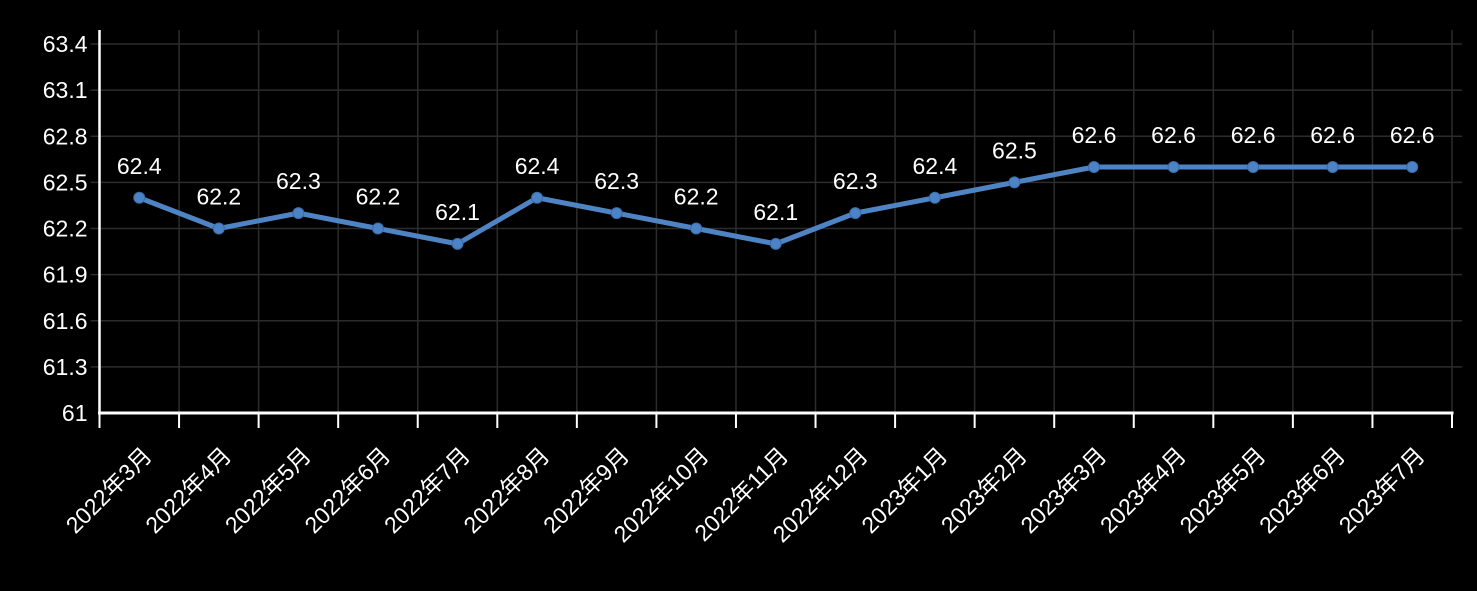 The width and height of the screenshot is (1477, 591). I want to click on y-tick-label: 62.5, so click(65, 182).